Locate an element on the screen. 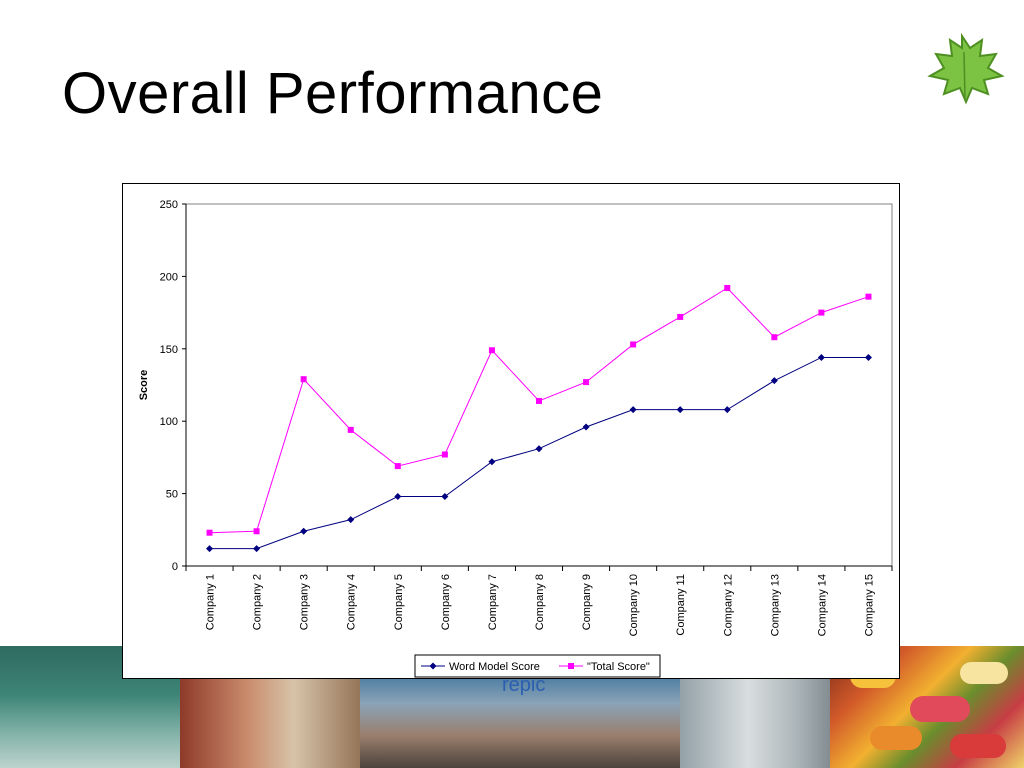 The width and height of the screenshot is (1024, 768). x-tick-label: Company 13 is located at coordinates (775, 605).